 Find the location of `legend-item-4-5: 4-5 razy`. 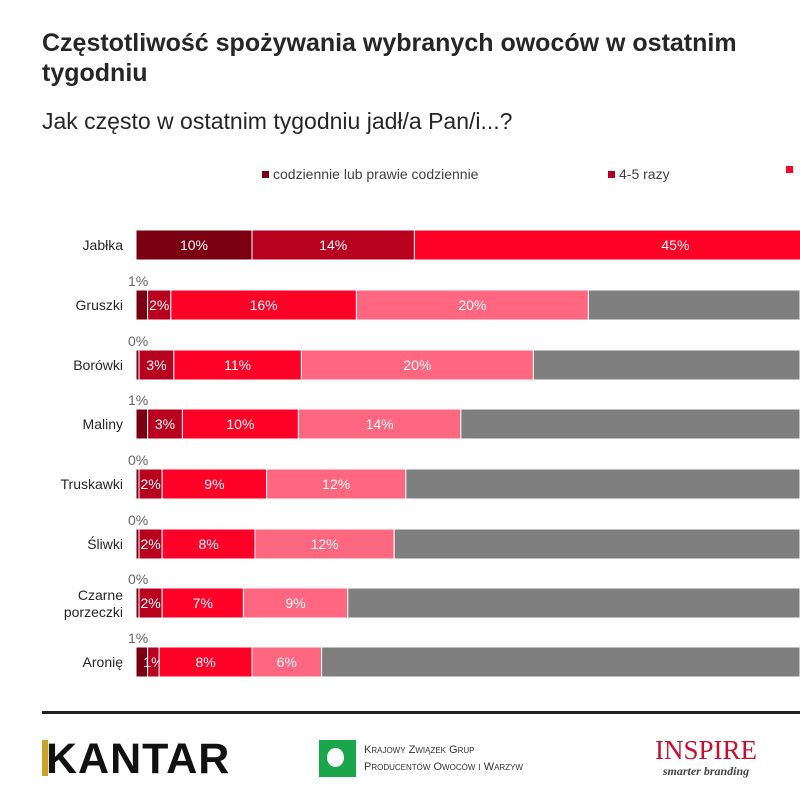

legend-item-4-5: 4-5 razy is located at coordinates (639, 174).